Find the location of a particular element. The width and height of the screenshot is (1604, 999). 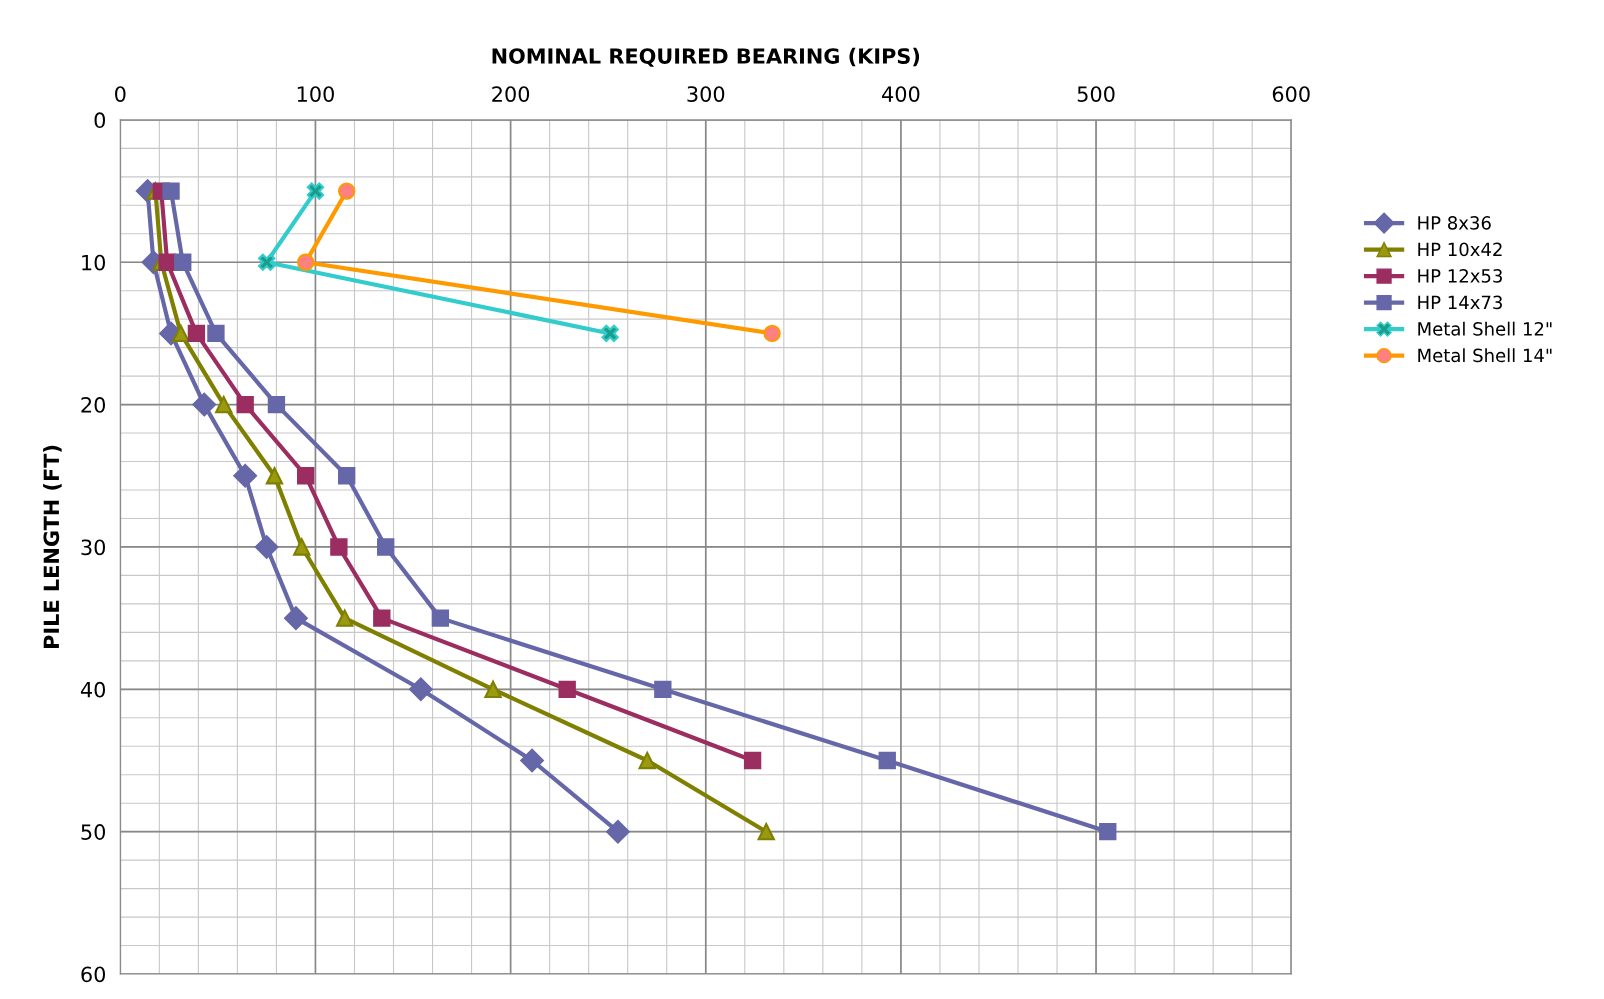

legend-label: HP 12x53 is located at coordinates (1460, 276).